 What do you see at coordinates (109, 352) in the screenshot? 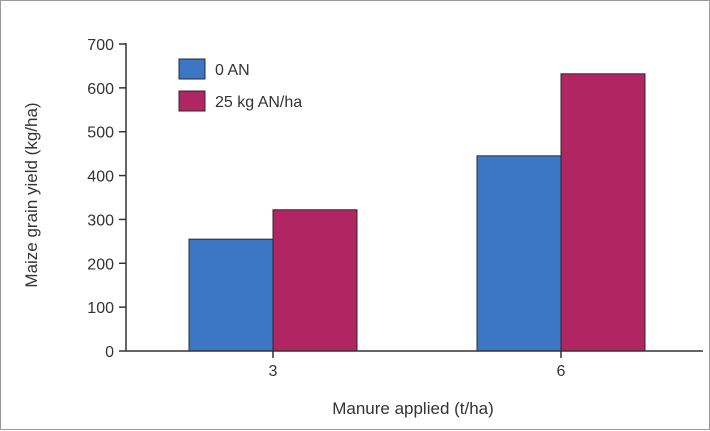
I see `y-tick-label: 0` at bounding box center [109, 352].